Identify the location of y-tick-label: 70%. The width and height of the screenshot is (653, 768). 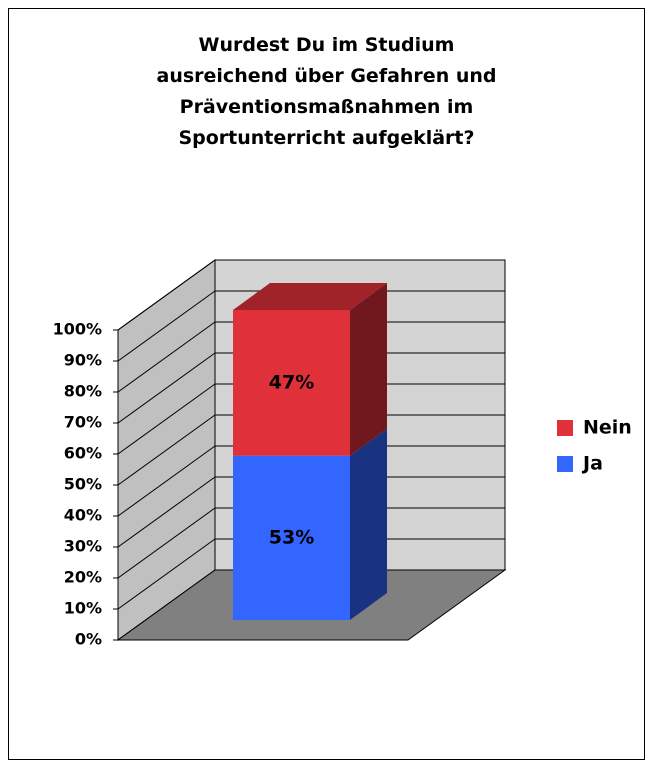
(83, 422).